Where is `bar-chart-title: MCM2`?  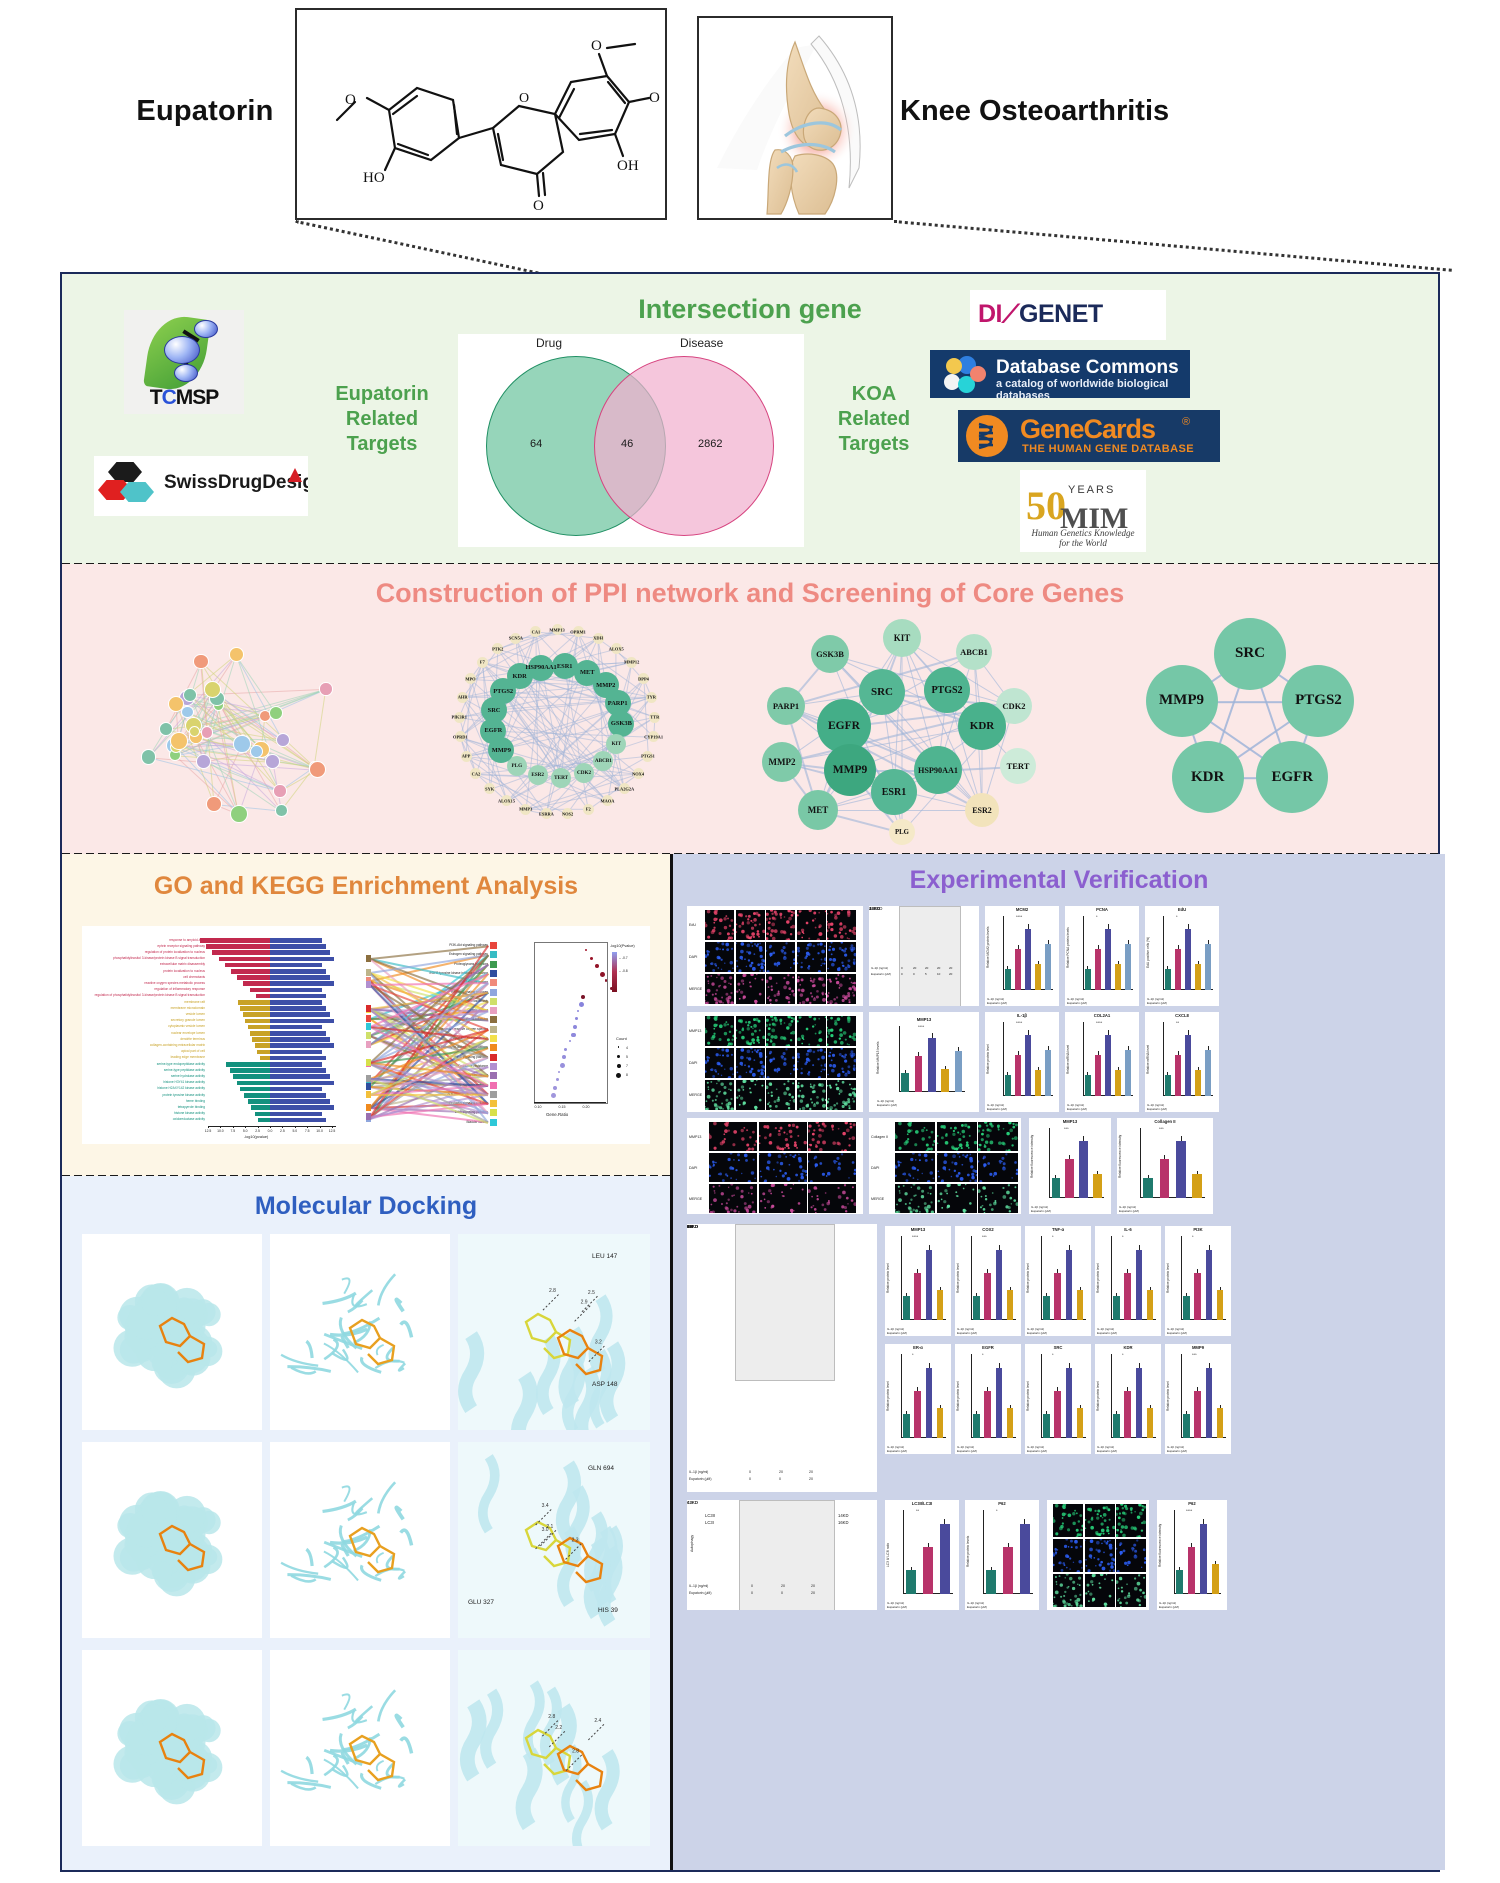
bar-chart-title: MCM2 is located at coordinates (1022, 909).